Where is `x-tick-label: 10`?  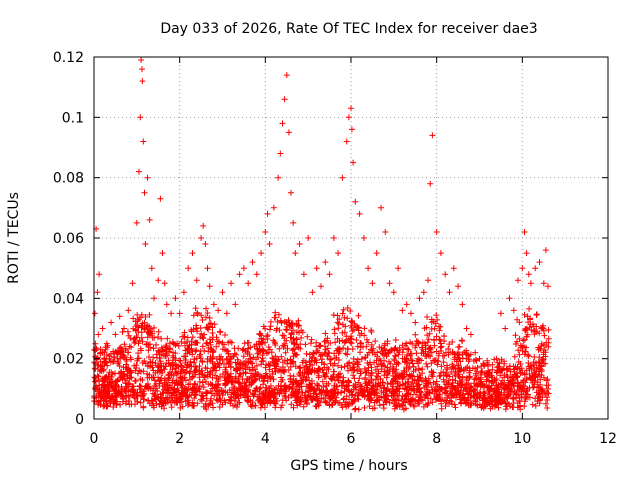 x-tick-label: 10 is located at coordinates (522, 439).